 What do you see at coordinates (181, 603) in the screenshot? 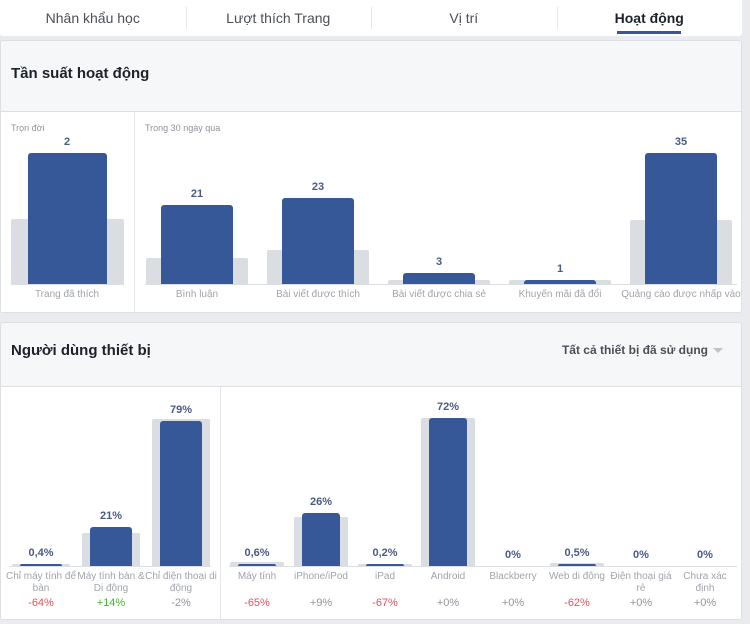
I see `change-label: -2%` at bounding box center [181, 603].